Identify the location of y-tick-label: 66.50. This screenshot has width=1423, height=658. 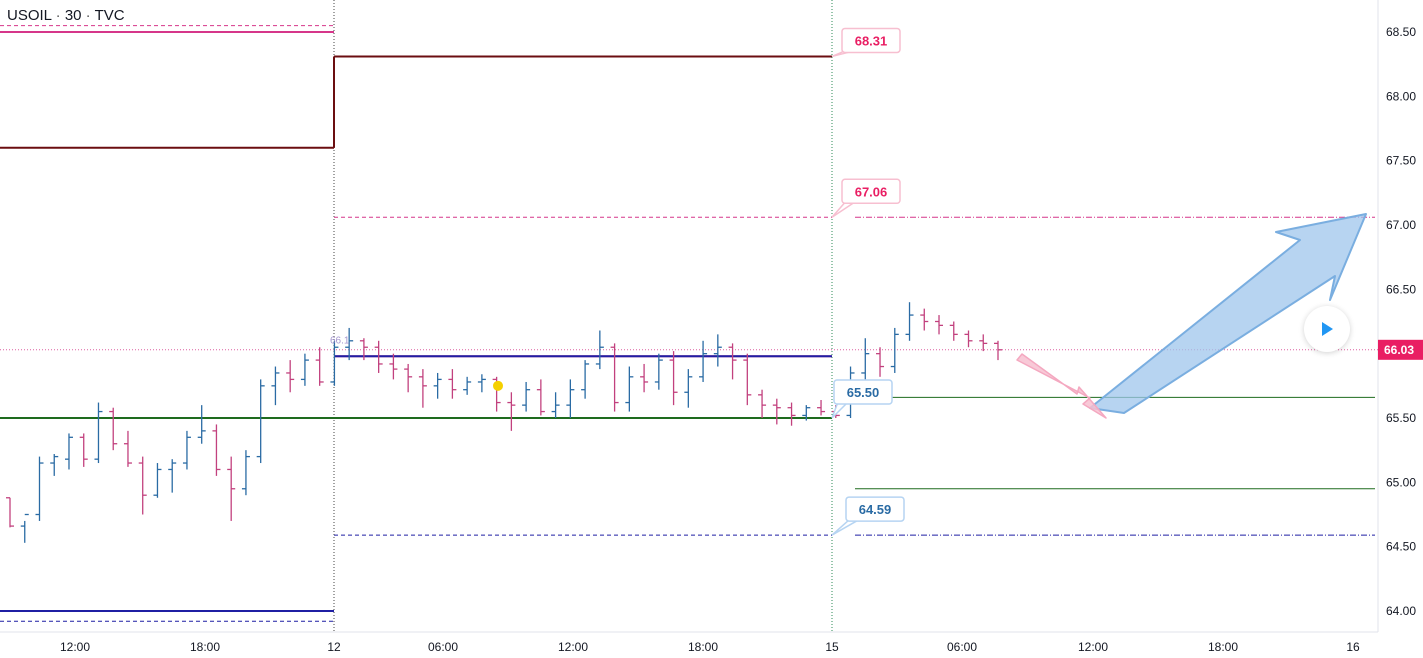
(1401, 289).